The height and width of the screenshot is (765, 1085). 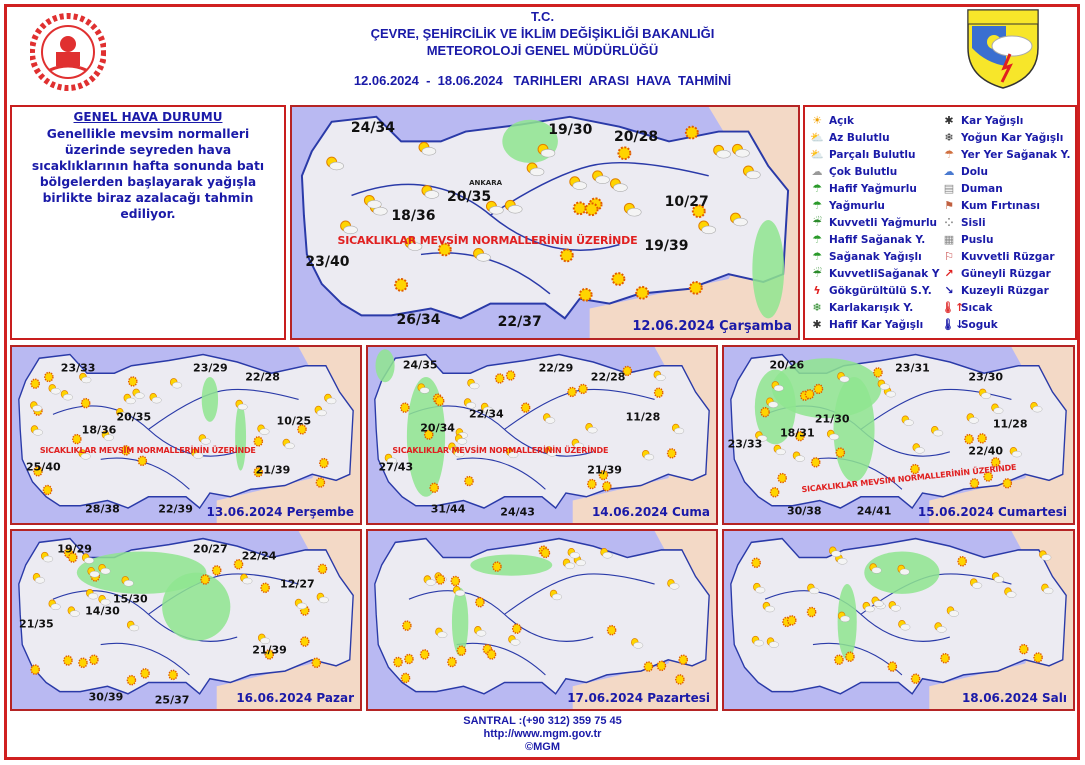 I want to click on temperature-label: 24/43, so click(x=517, y=512).